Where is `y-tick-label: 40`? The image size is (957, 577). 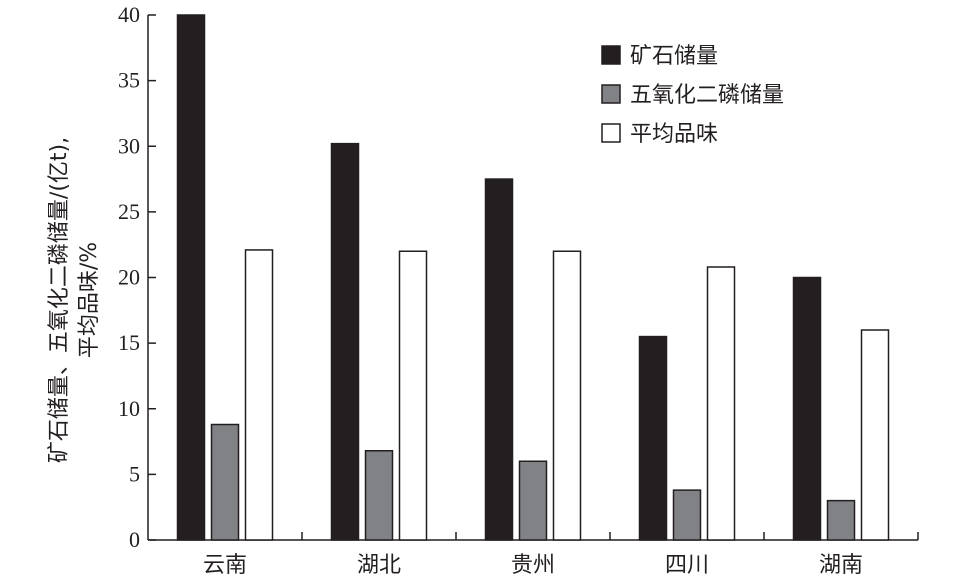 y-tick-label: 40 is located at coordinates (129, 14).